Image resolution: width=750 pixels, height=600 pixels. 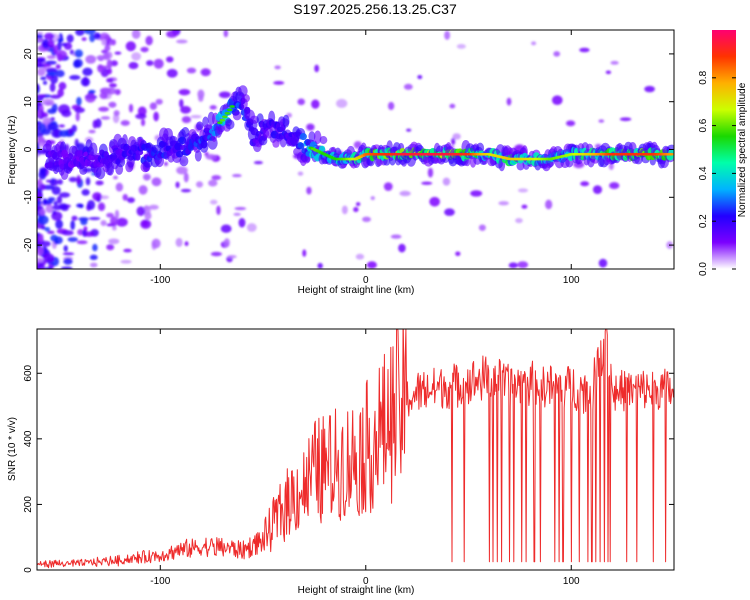 What do you see at coordinates (356, 590) in the screenshot?
I see `snr-x-axis-label: Height of straight line (km)` at bounding box center [356, 590].